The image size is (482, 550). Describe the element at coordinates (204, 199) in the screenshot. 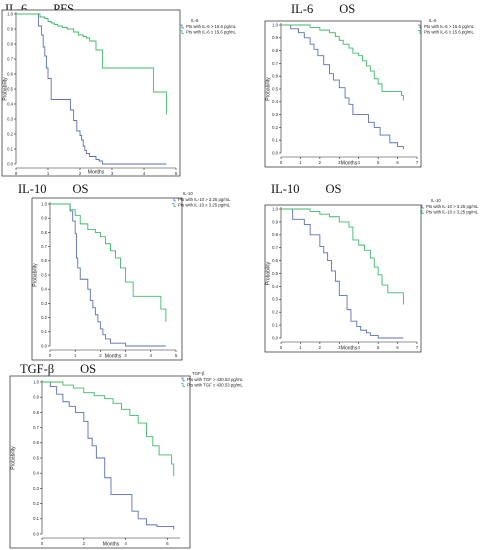

I see `legend-entry: Pts with IL-10 > 3.25 pg/mL` at that location.